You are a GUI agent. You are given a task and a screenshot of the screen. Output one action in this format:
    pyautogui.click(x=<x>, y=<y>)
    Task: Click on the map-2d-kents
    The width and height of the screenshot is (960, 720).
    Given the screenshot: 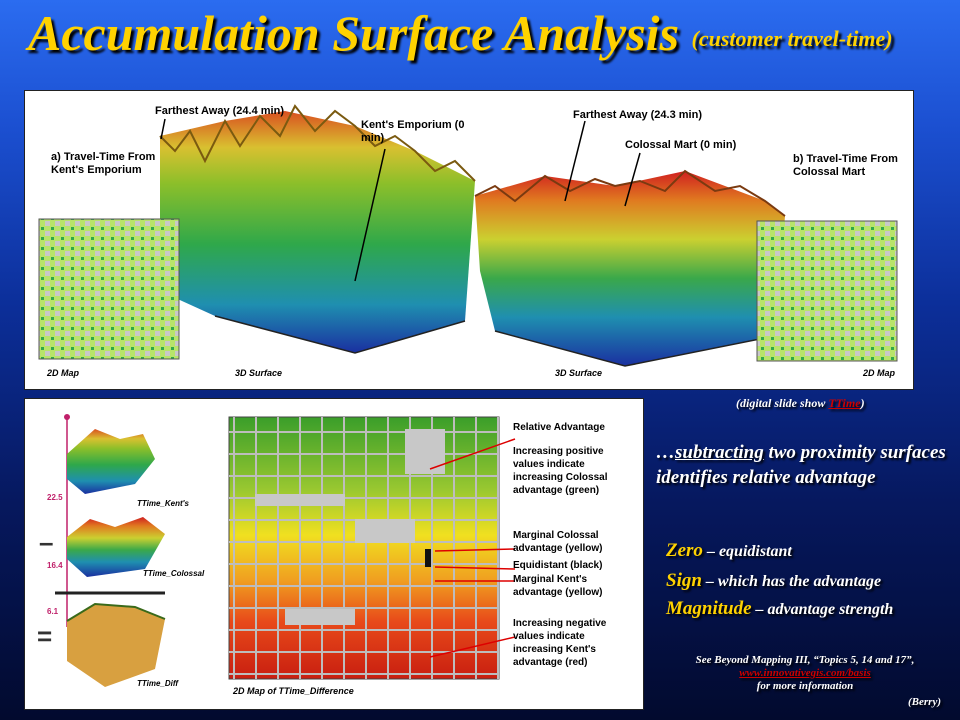 What is the action you would take?
    pyautogui.click(x=109, y=289)
    